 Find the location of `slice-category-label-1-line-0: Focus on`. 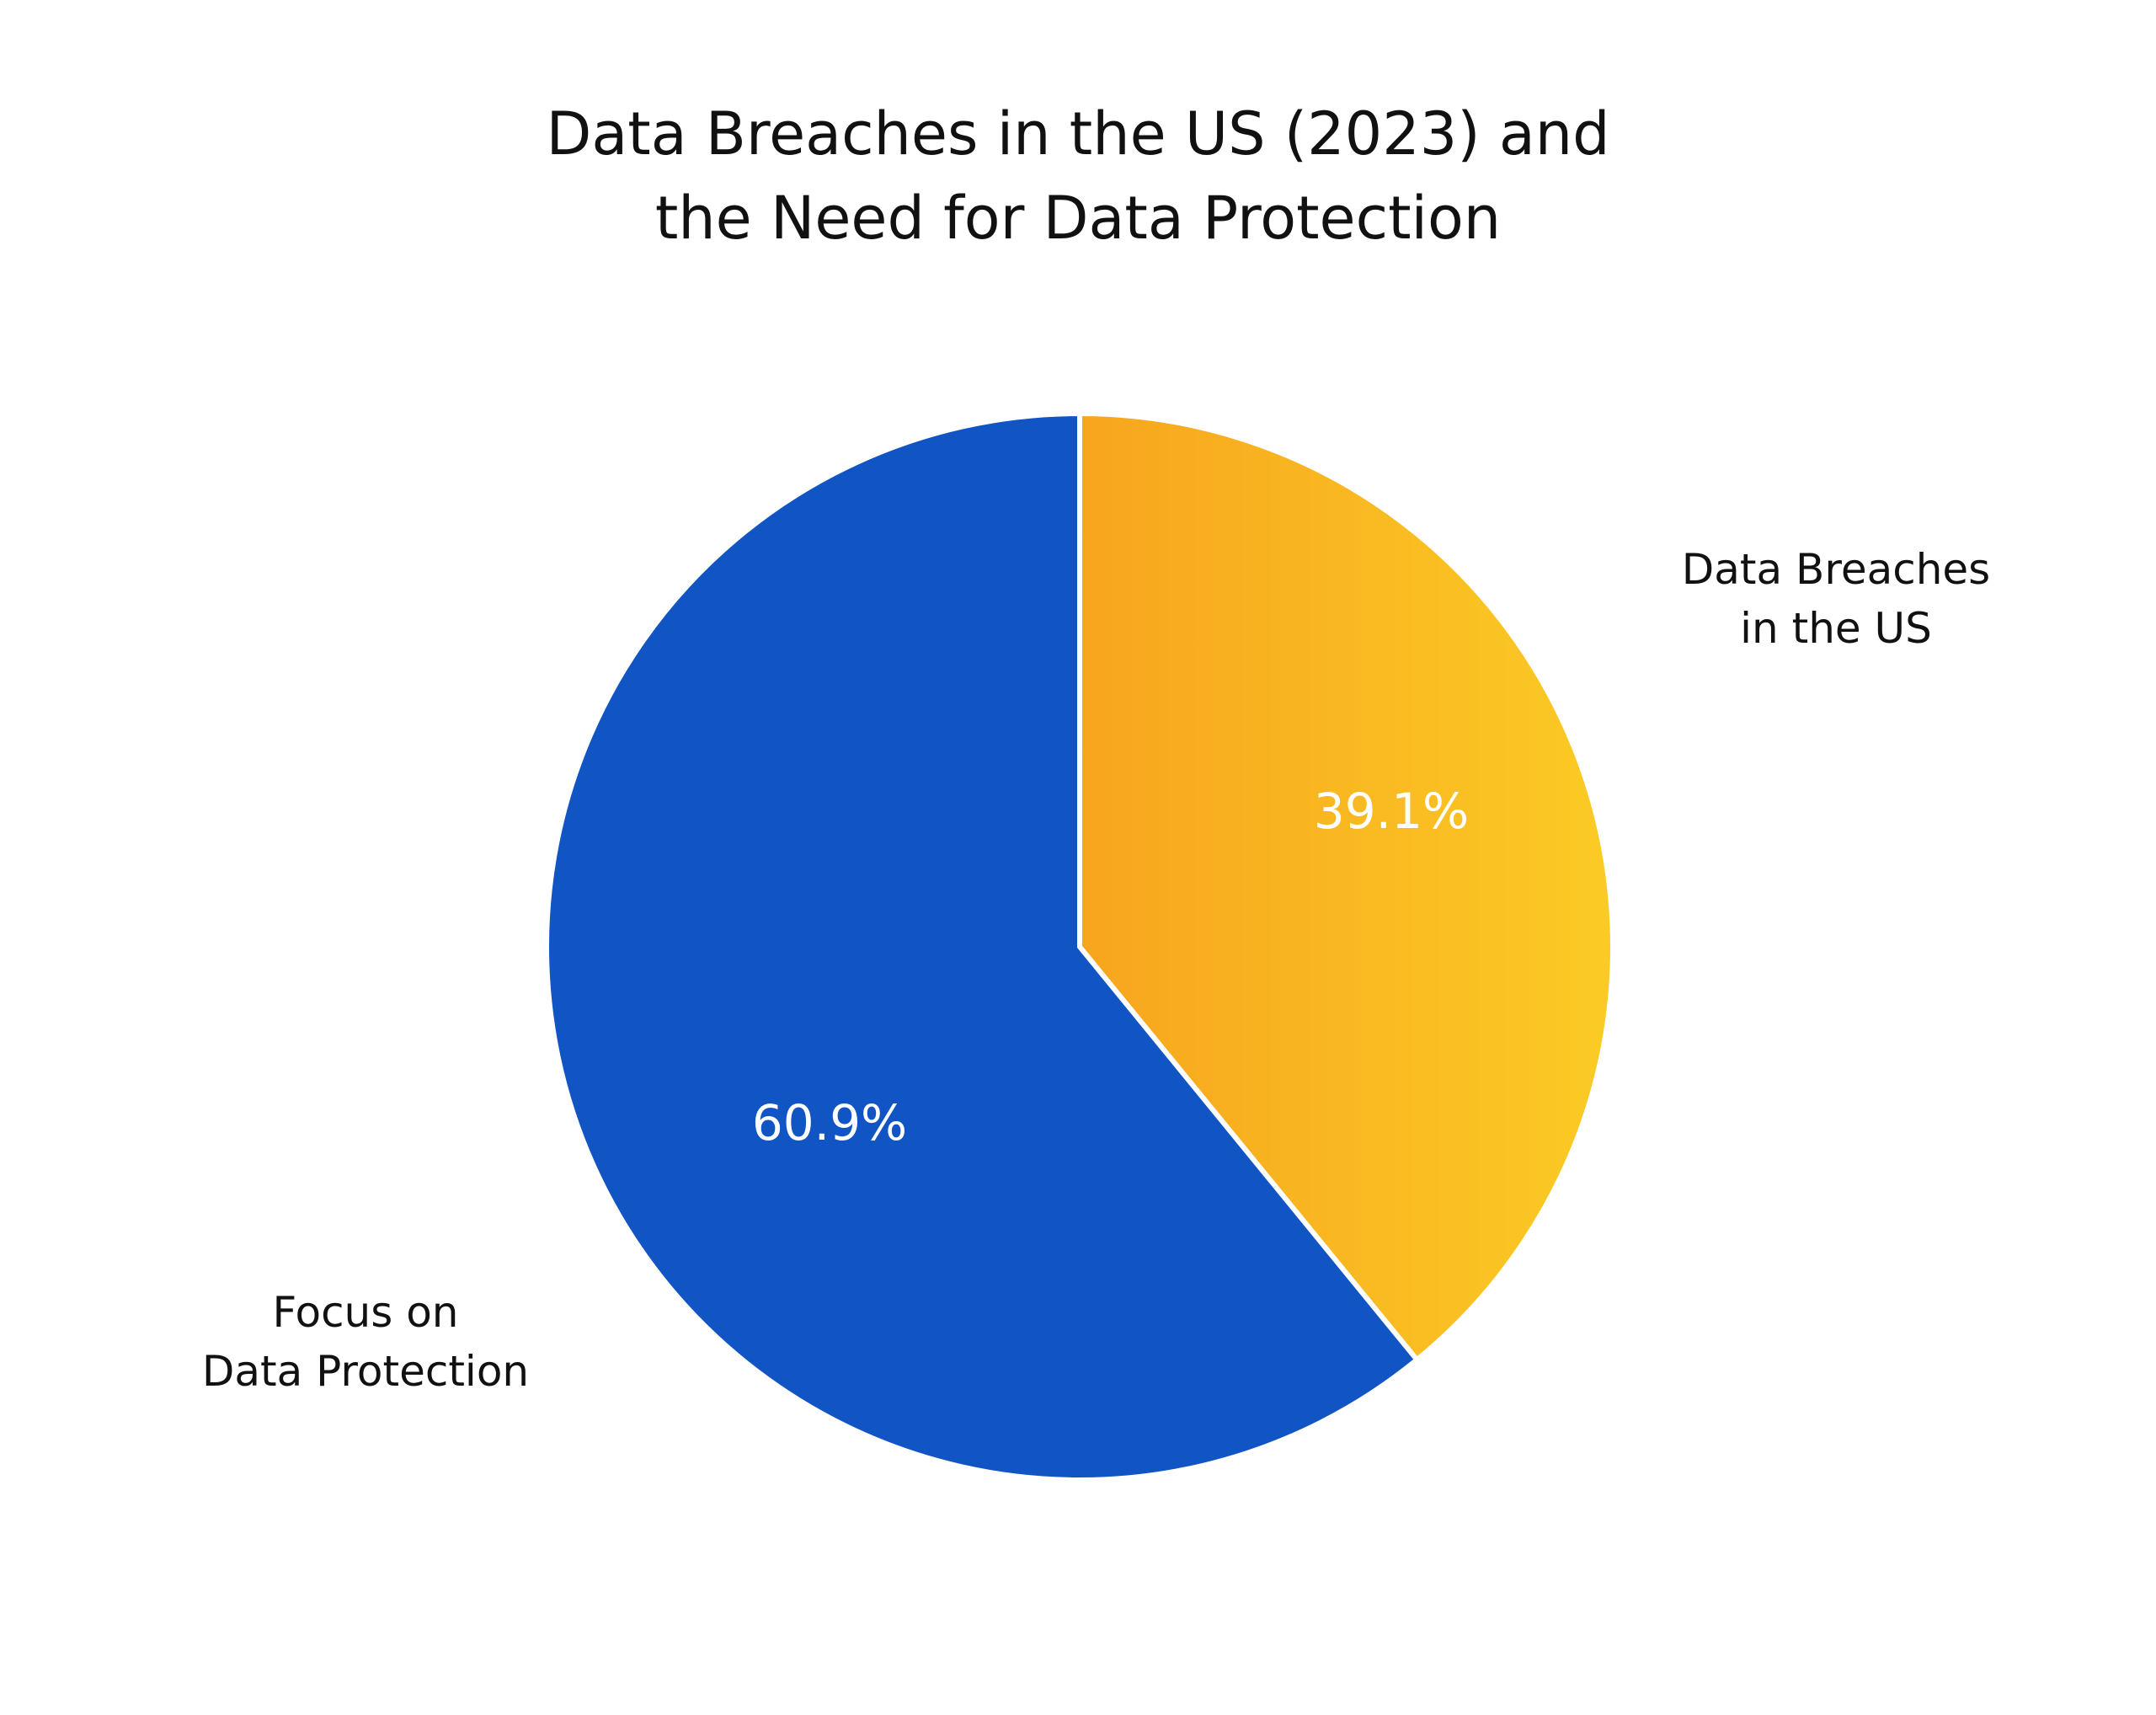

slice-category-label-1-line-0: Focus on is located at coordinates (366, 1312).